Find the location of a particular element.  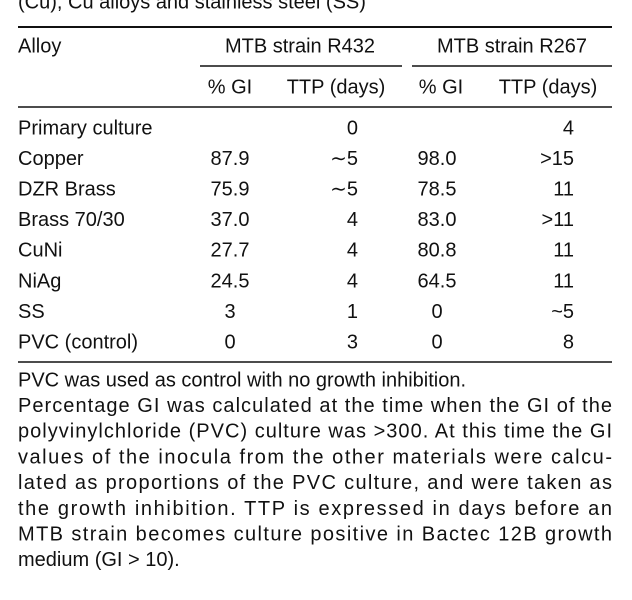

cell: 24.5 is located at coordinates (230, 281).